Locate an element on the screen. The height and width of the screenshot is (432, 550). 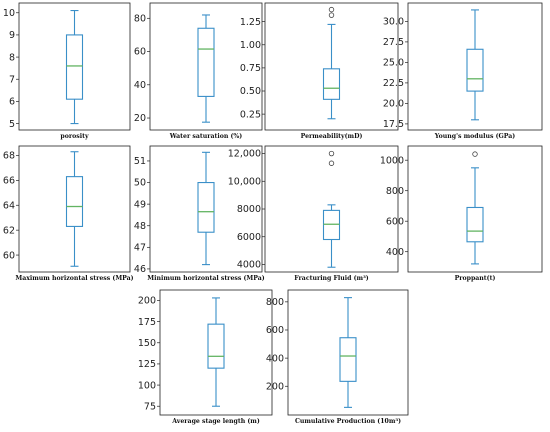
chart-panel-10: 200 400 600 800 Cumulative Production (10m³) is located at coordinates (337, 357).